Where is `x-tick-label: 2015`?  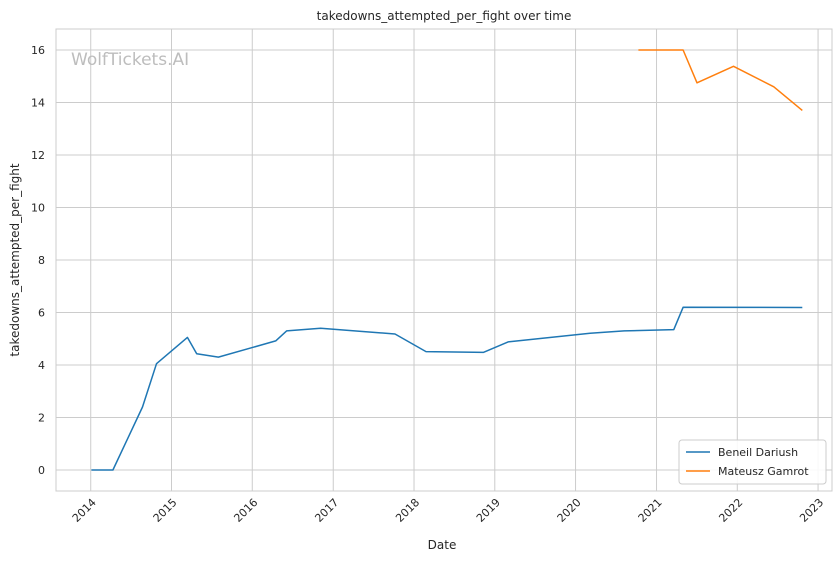
x-tick-label: 2015 is located at coordinates (165, 510).